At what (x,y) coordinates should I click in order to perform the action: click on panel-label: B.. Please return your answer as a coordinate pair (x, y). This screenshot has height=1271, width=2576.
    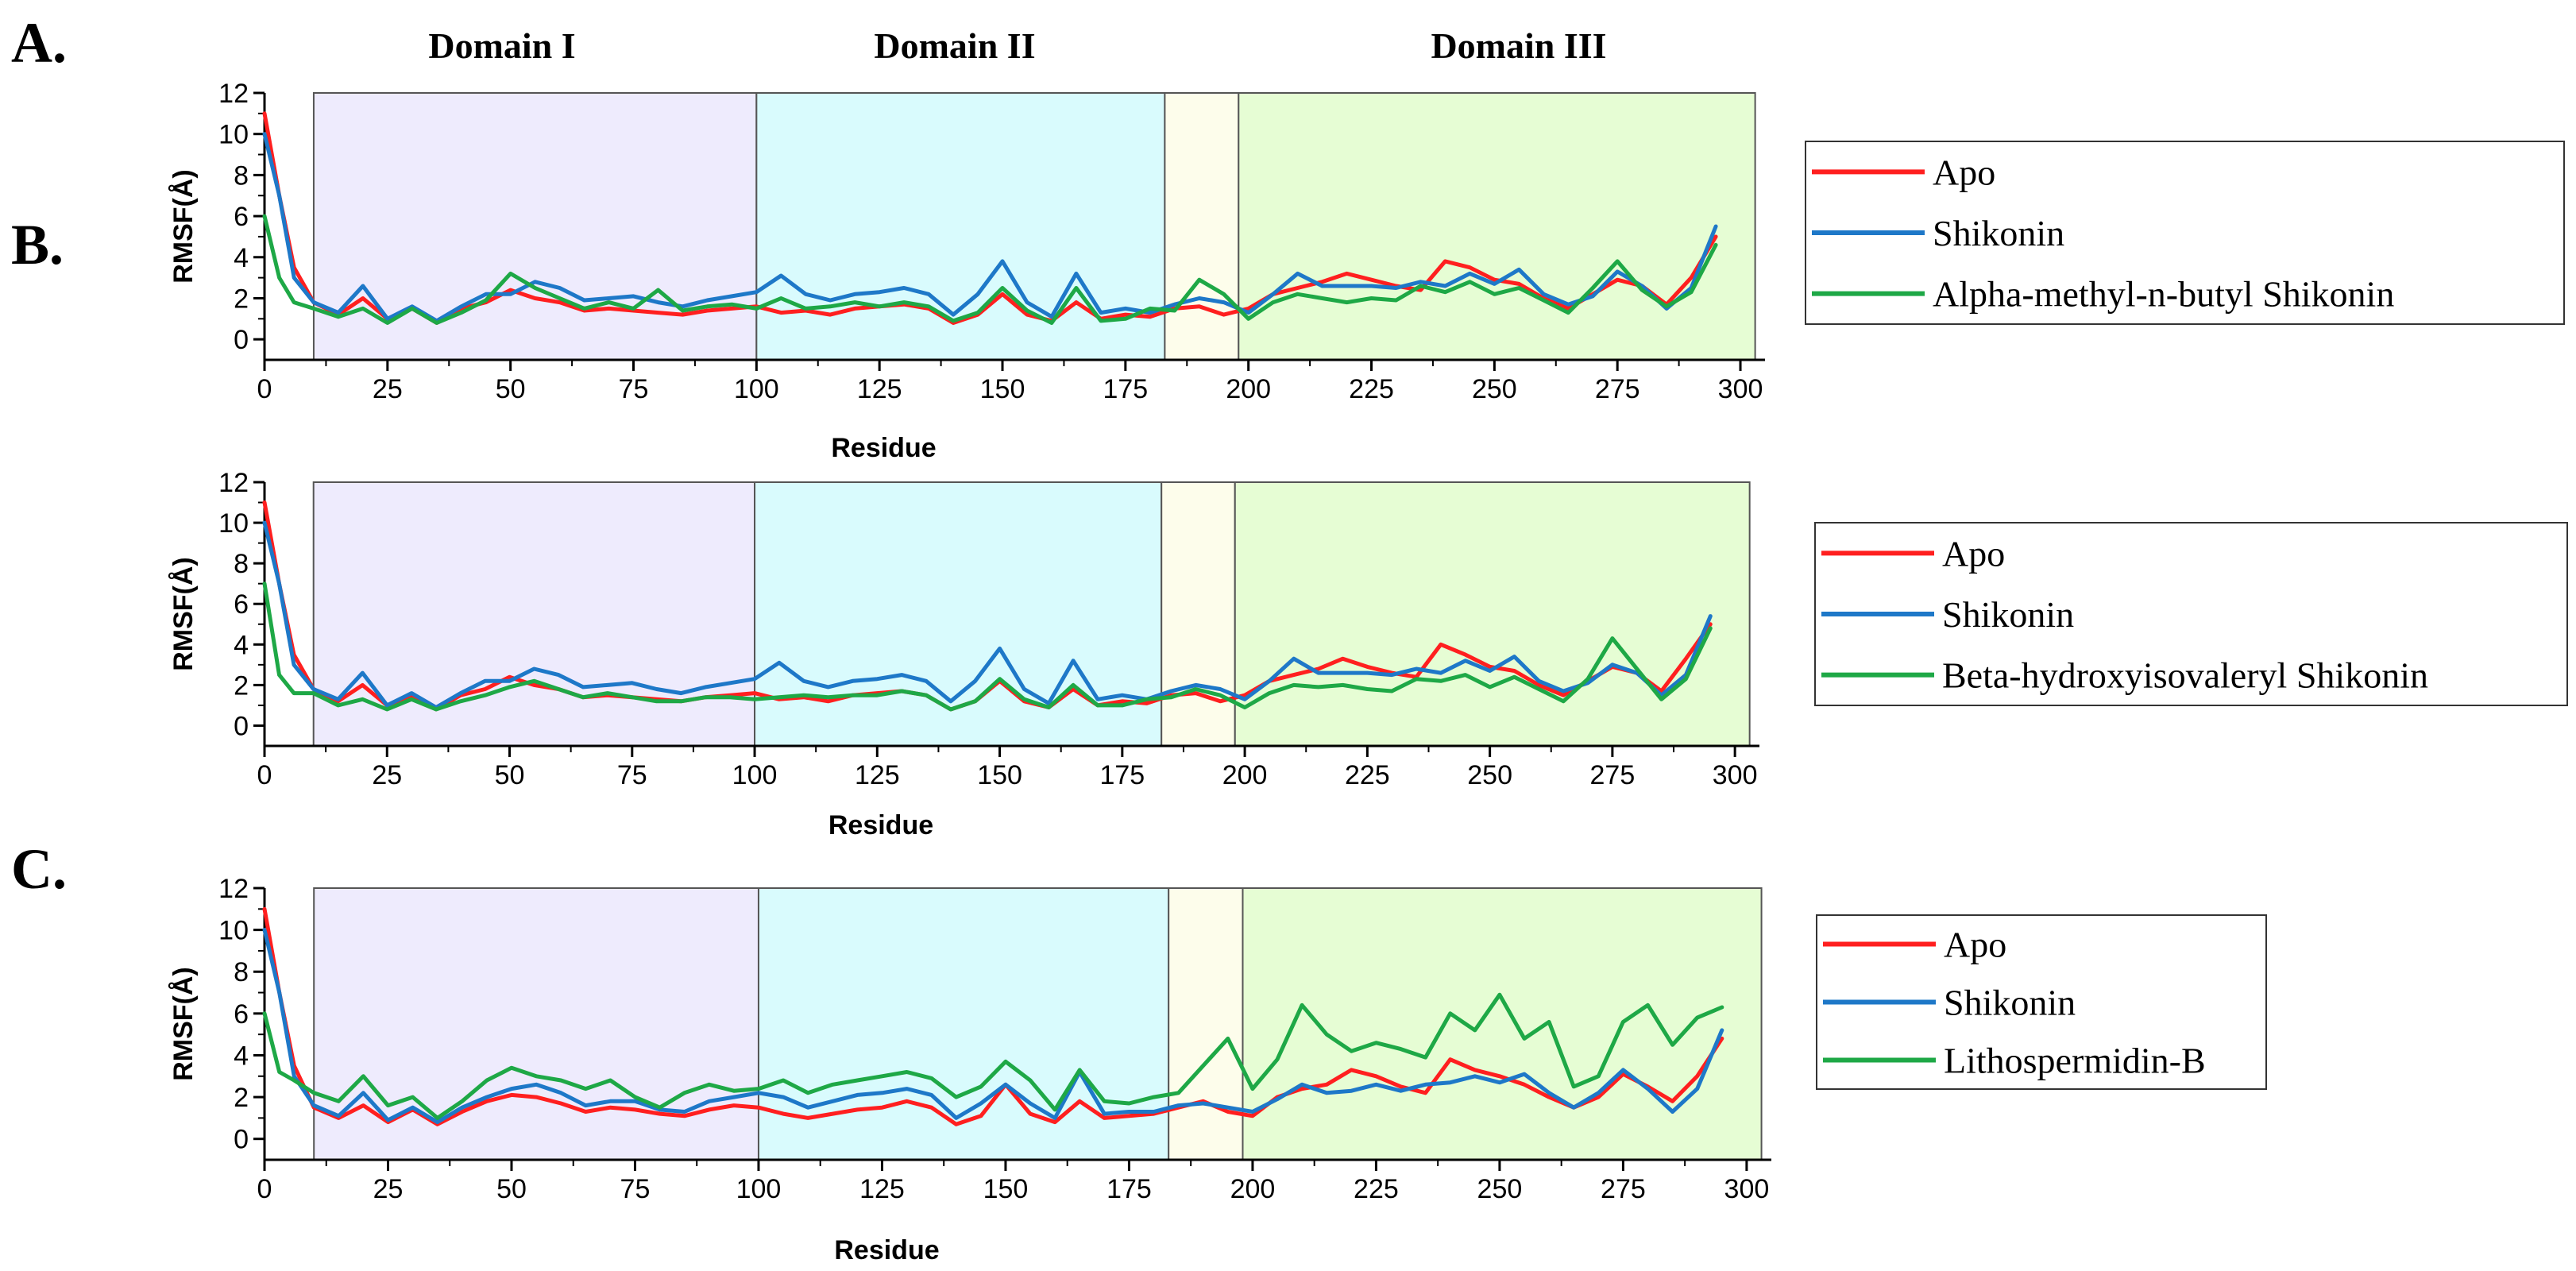
    Looking at the image, I should click on (37, 244).